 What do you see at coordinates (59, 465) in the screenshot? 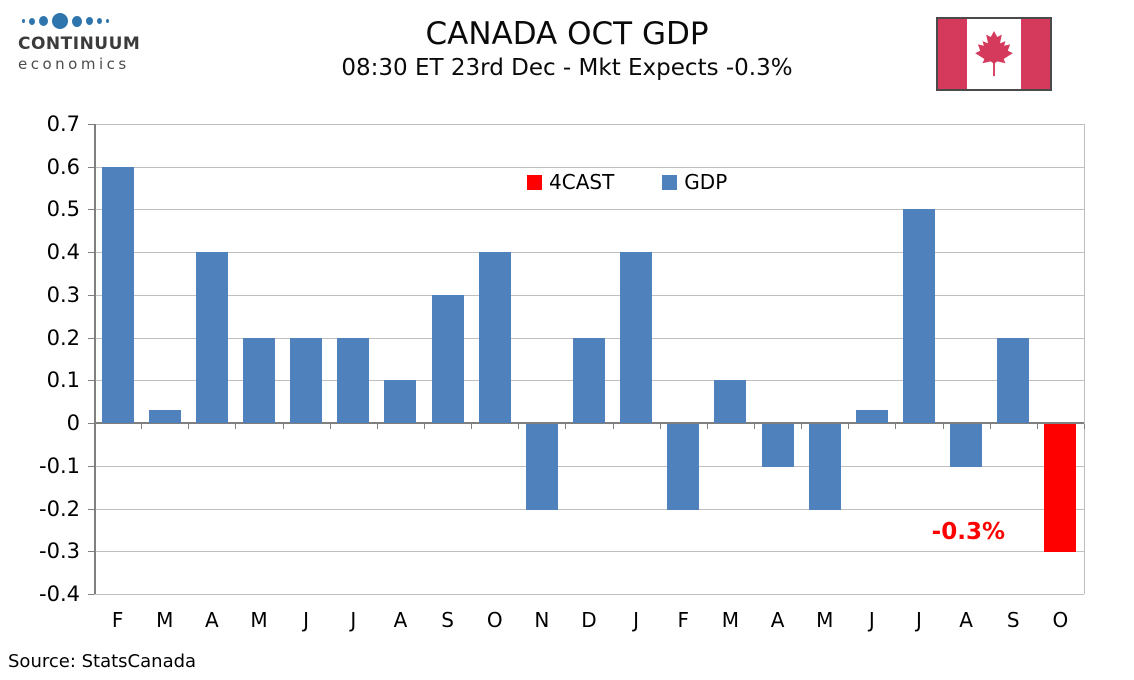
I see `y-axis-label--0.1: -0.1` at bounding box center [59, 465].